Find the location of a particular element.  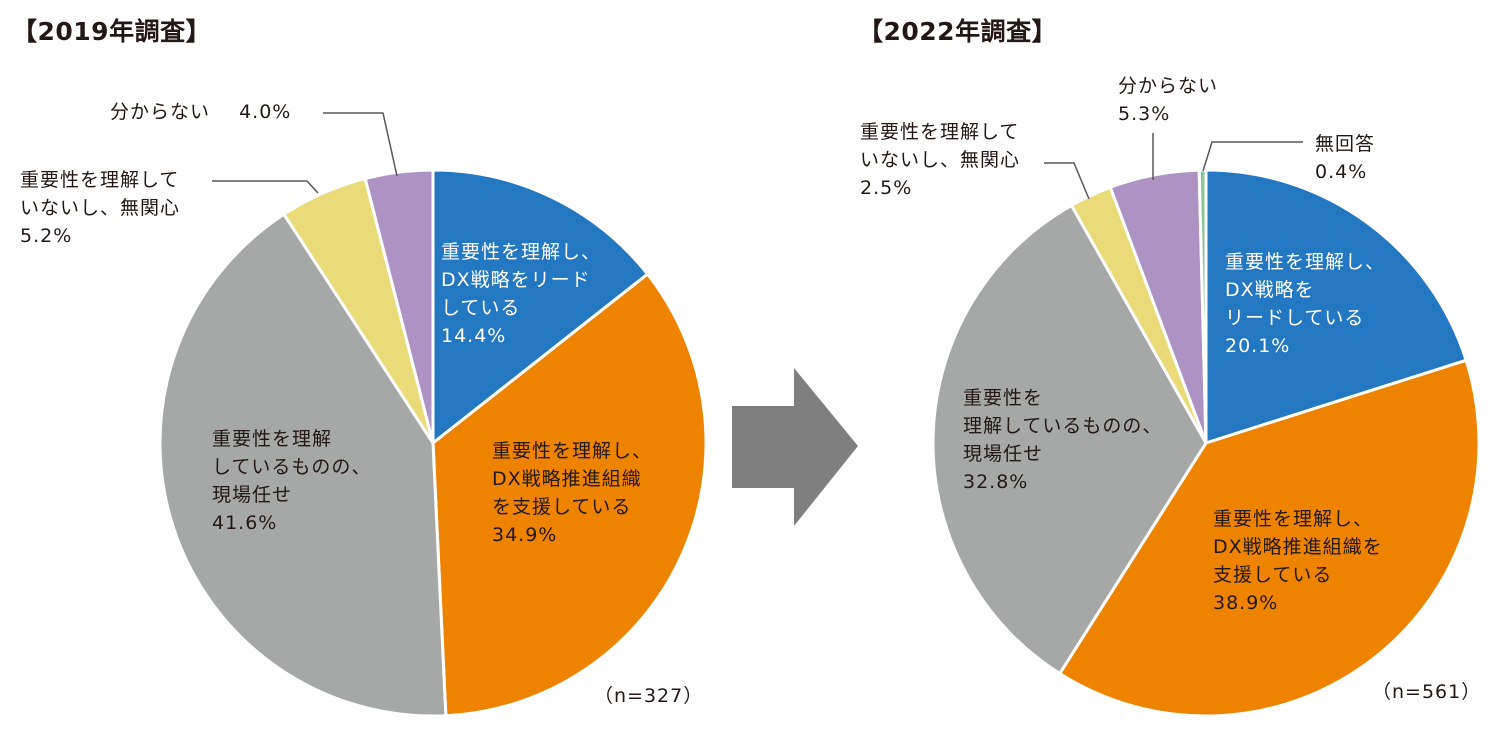

pie-slice-2019-delegated is located at coordinates (303, 465).